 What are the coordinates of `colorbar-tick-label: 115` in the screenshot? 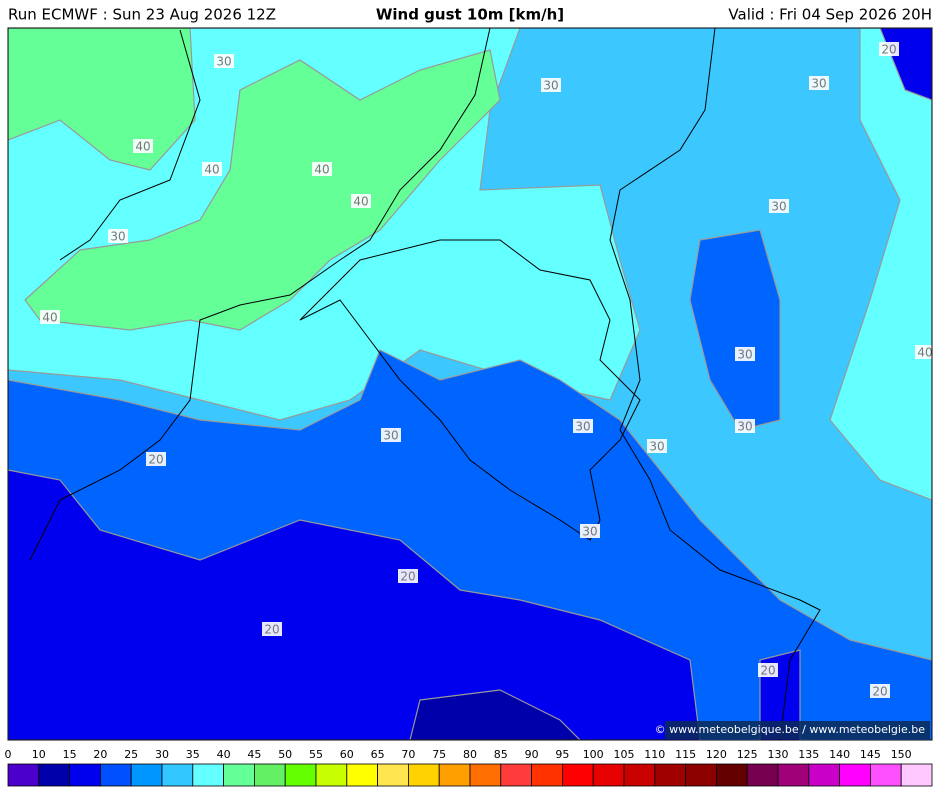 It's located at (685, 754).